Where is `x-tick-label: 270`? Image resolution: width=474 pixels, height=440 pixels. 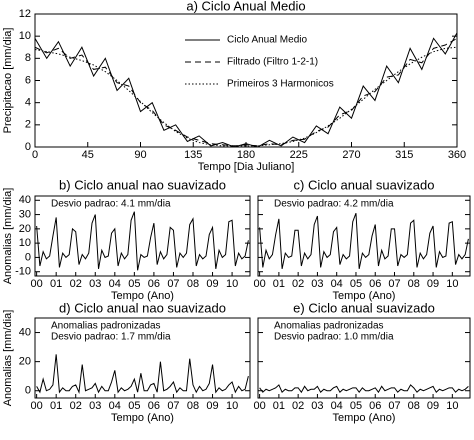
x-tick-label: 270 is located at coordinates (351, 155).